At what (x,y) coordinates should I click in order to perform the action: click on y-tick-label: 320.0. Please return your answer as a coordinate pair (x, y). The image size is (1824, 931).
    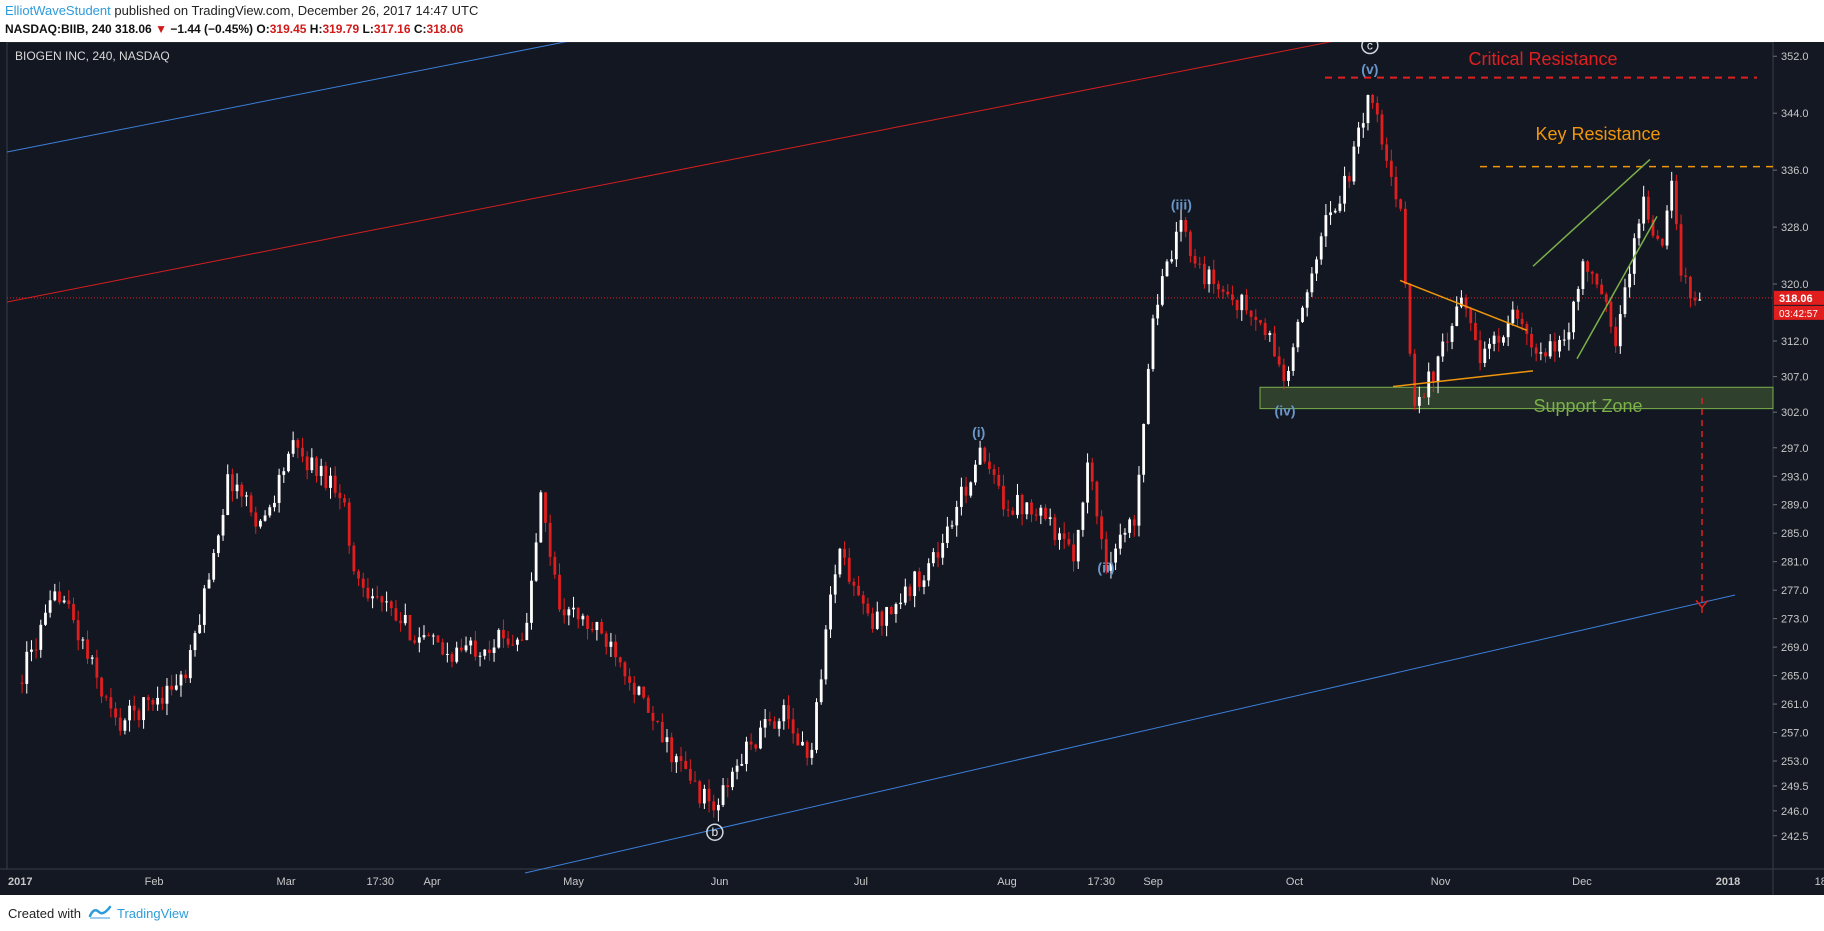
    Looking at the image, I should click on (1795, 285).